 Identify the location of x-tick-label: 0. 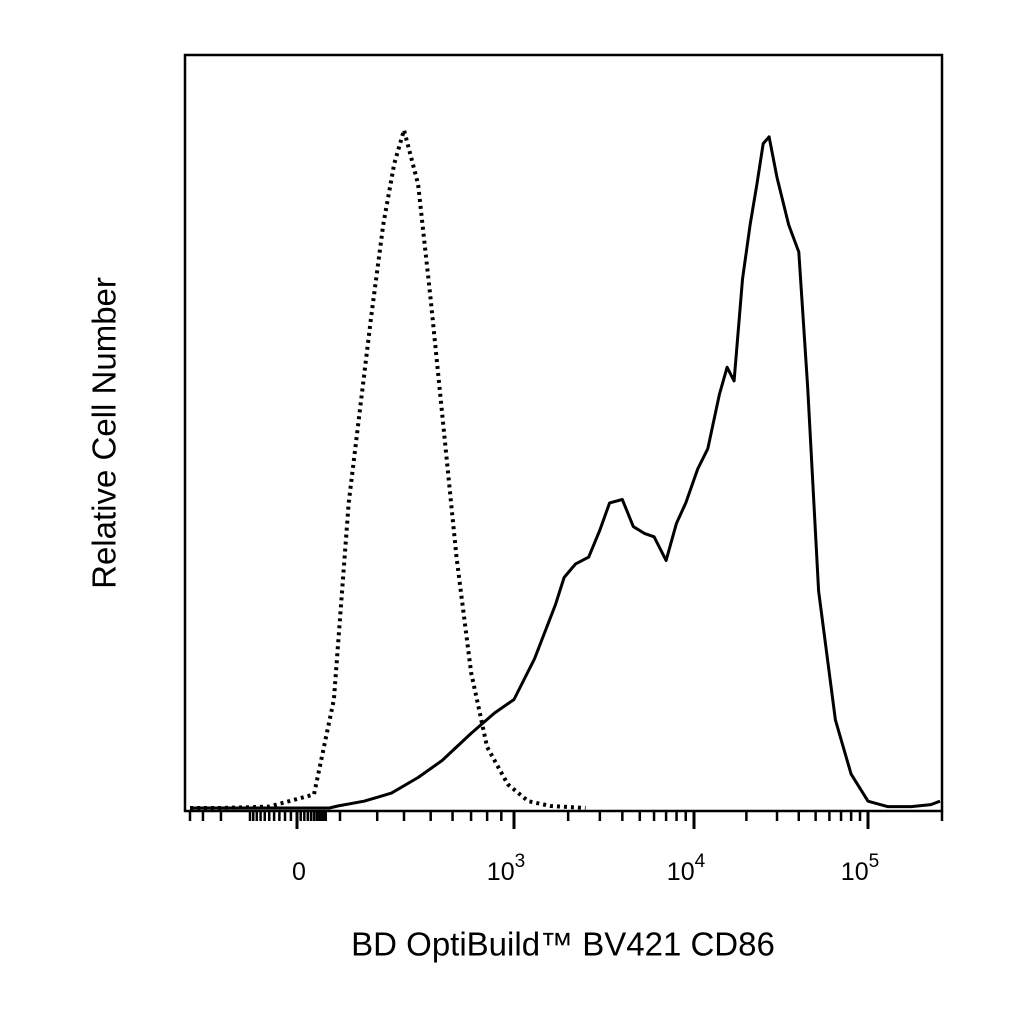
(299, 872).